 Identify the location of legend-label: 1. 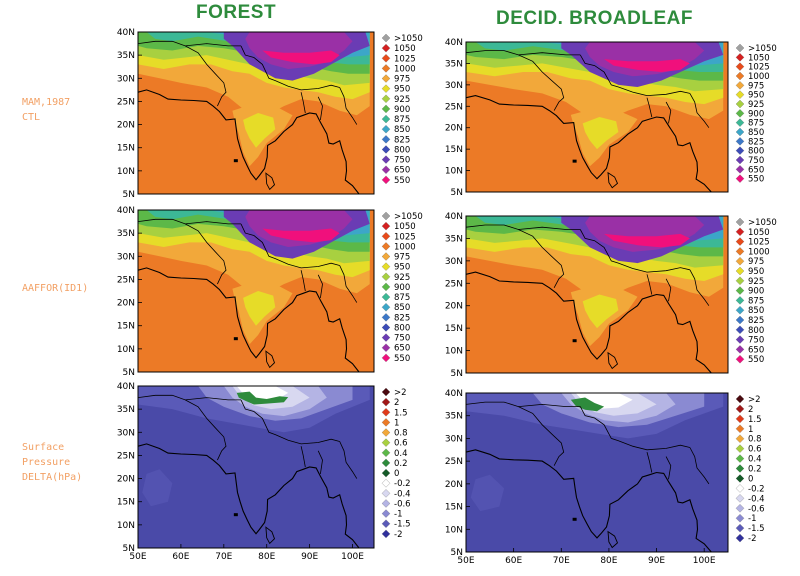
(750, 430).